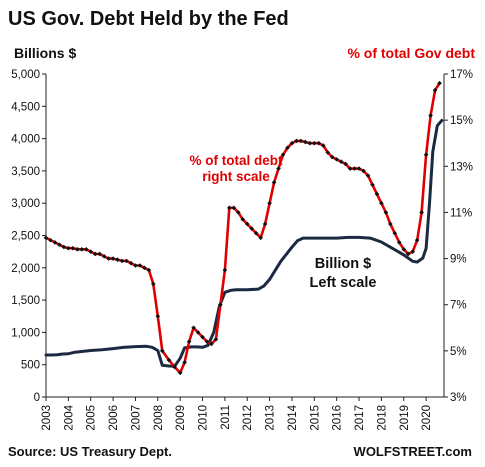  What do you see at coordinates (458, 398) in the screenshot?
I see `right-tick-label: 3%` at bounding box center [458, 398].